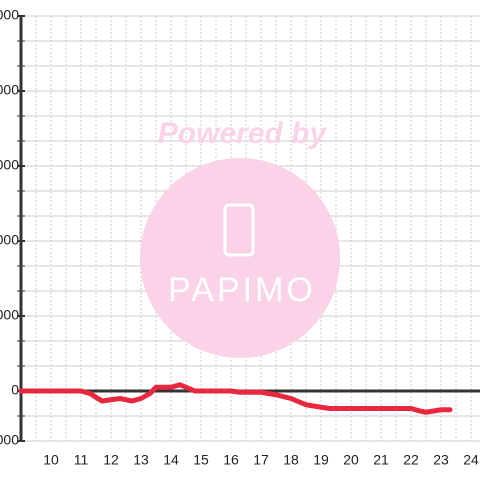  Describe the element at coordinates (411, 460) in the screenshot. I see `x-tick-label: 22` at that location.